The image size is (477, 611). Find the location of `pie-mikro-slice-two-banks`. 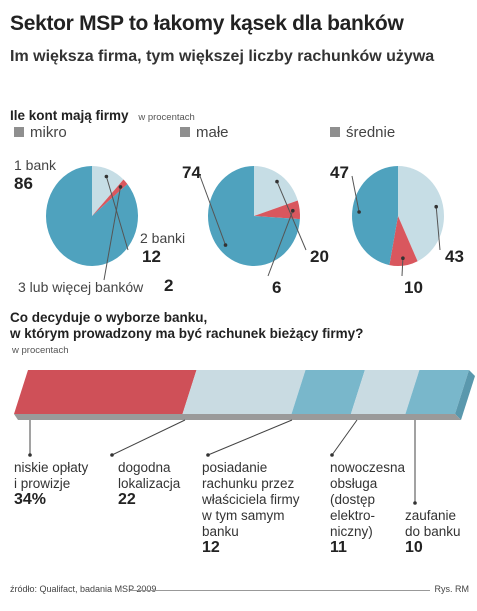

pie-mikro-slice-two-banks is located at coordinates (108, 191).